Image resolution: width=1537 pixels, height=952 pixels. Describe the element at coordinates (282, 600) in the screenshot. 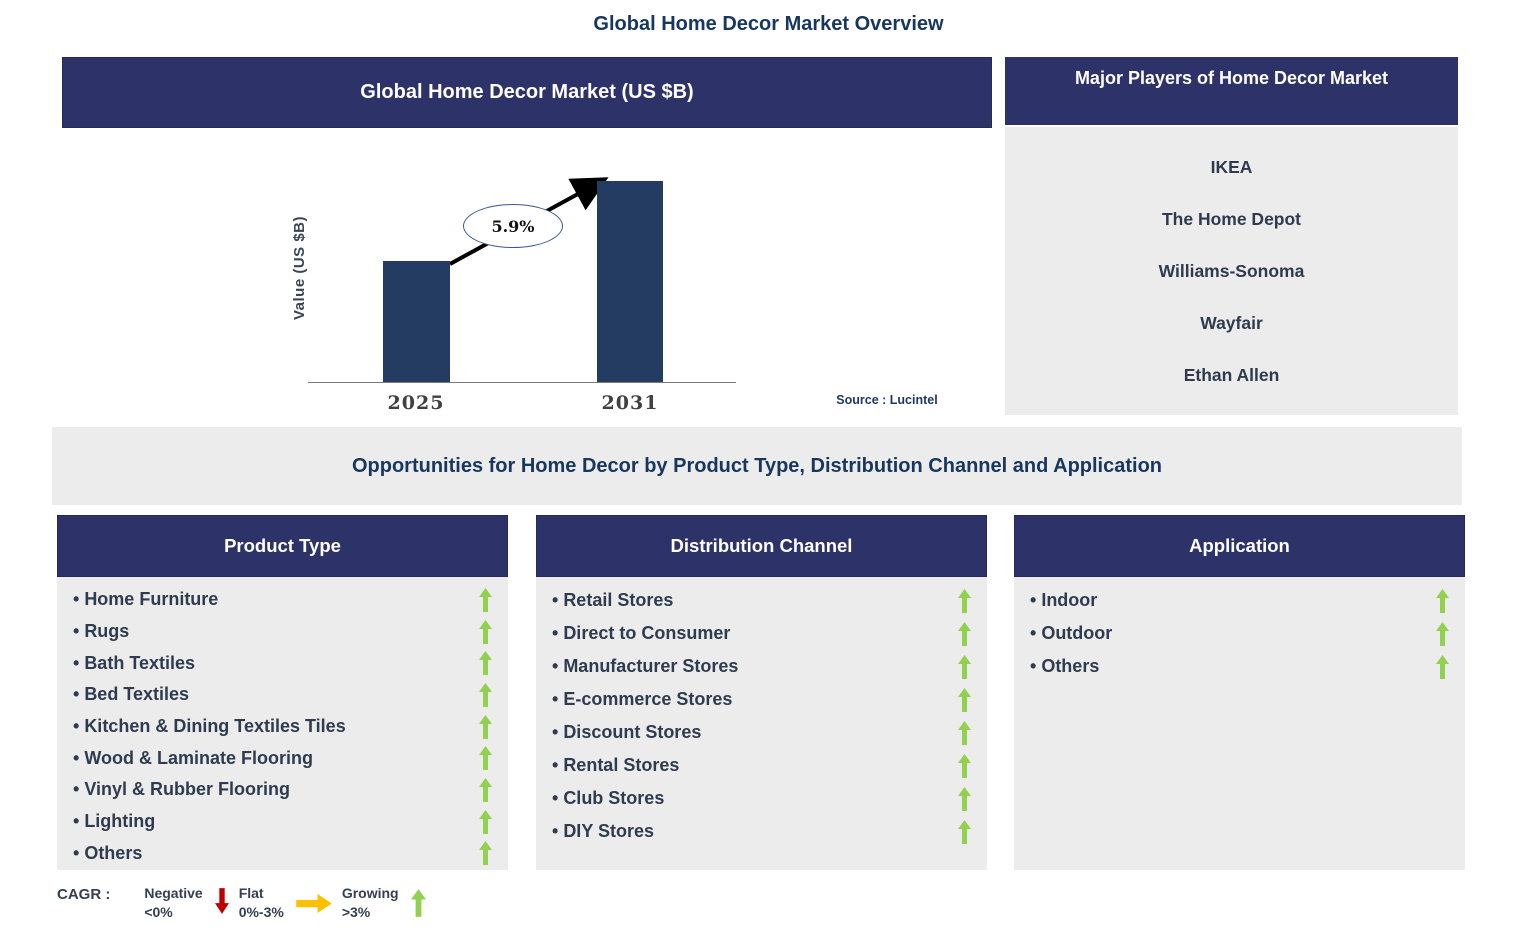

I see `list-item: Home Furniture` at that location.